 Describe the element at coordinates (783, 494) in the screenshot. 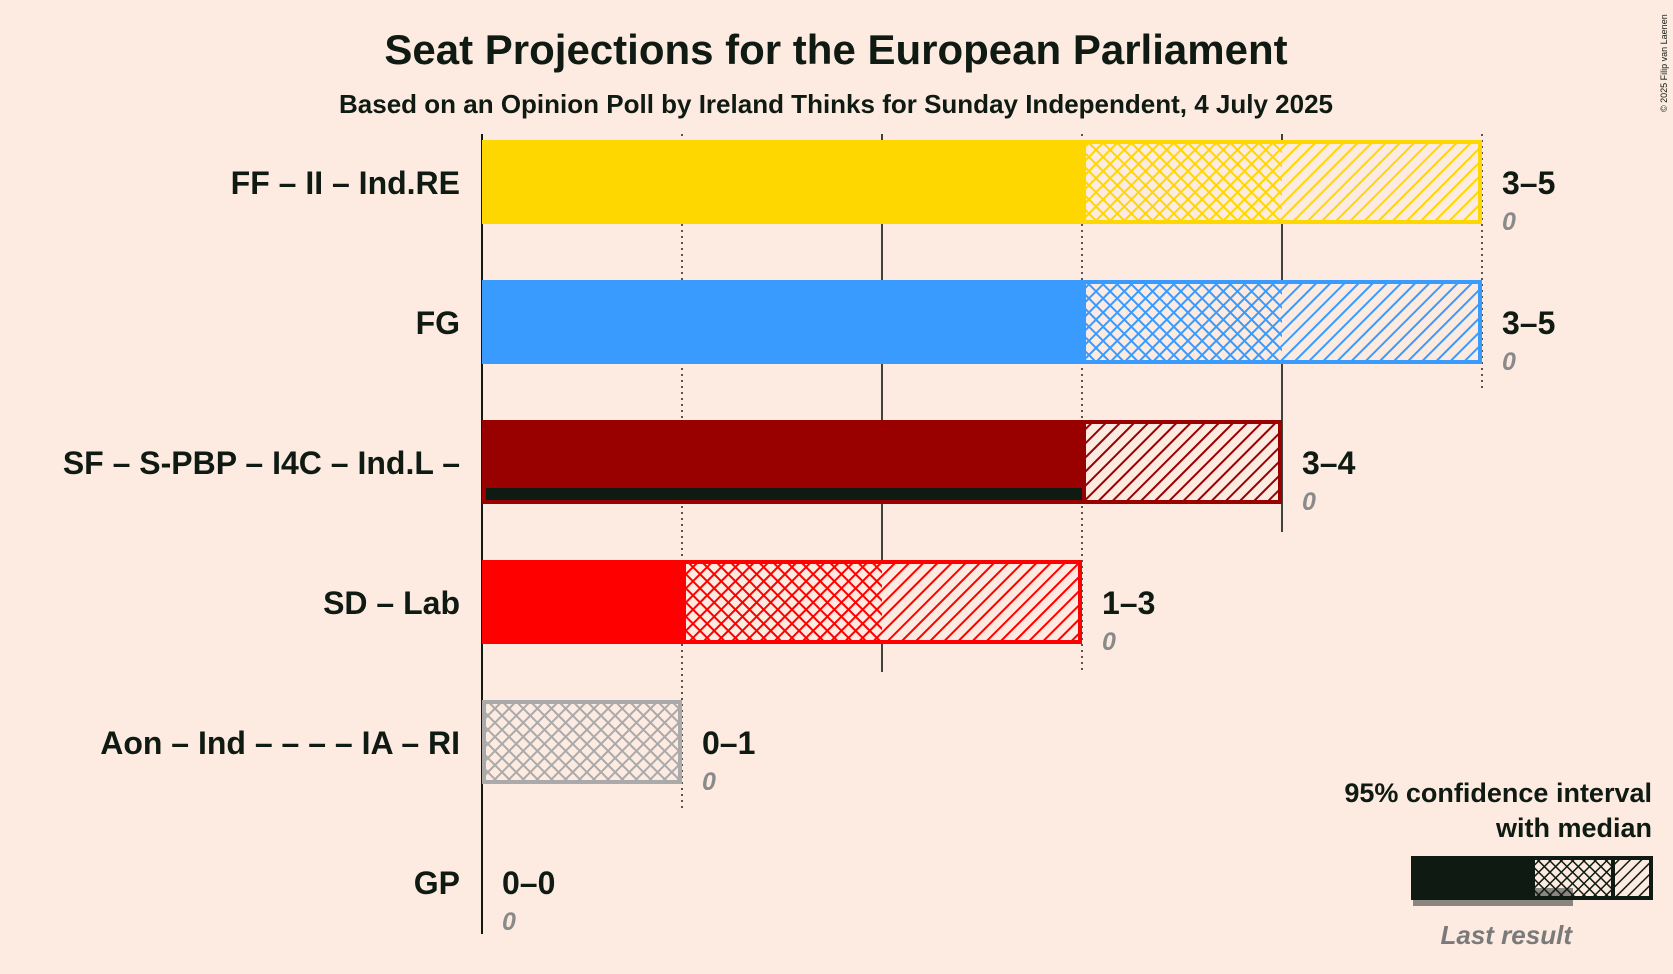

I see `party-2-median-stripe` at that location.